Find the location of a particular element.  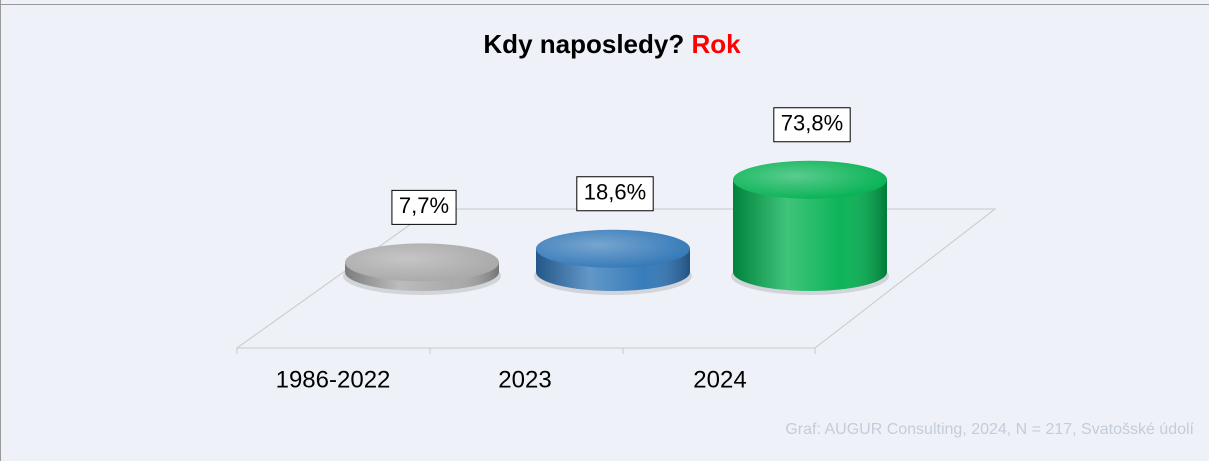

value-label: 18,6% is located at coordinates (615, 192).